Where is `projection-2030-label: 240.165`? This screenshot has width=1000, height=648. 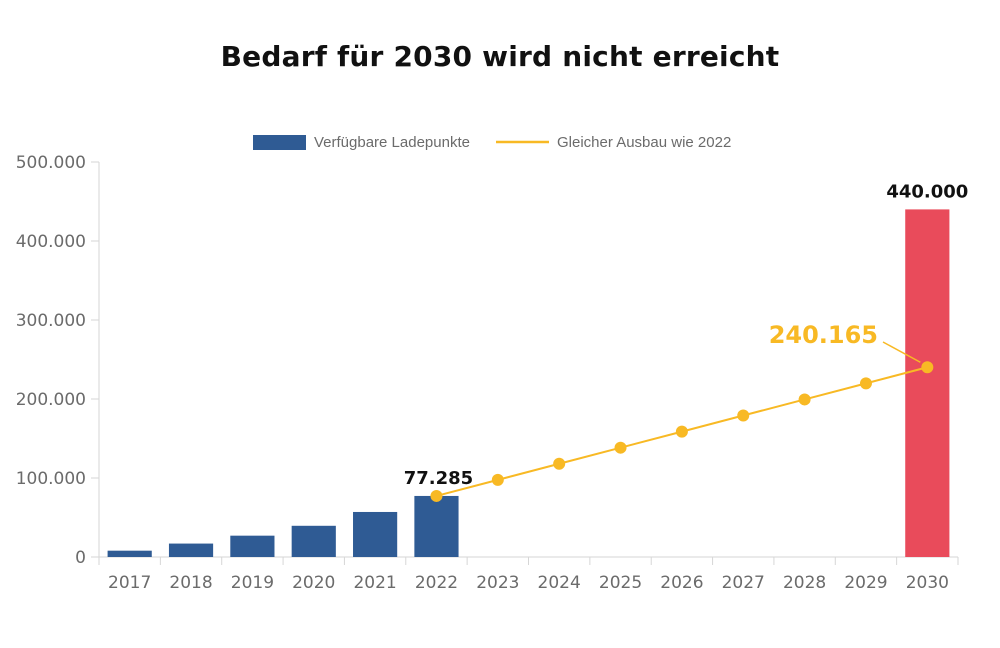 projection-2030-label: 240.165 is located at coordinates (823, 335).